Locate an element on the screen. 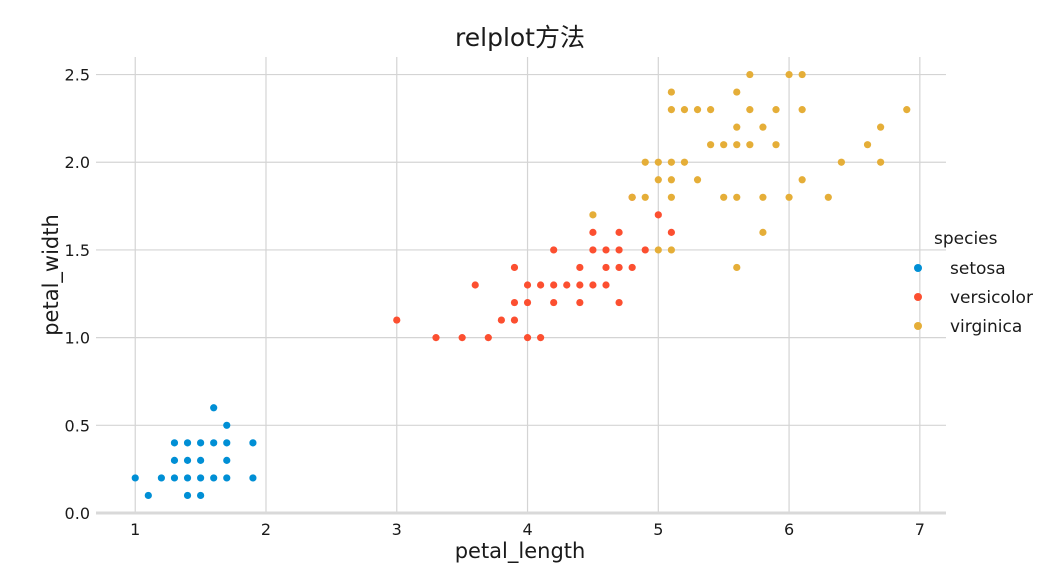 The width and height of the screenshot is (1051, 573). y-tick-label: 1.5 is located at coordinates (77, 250).